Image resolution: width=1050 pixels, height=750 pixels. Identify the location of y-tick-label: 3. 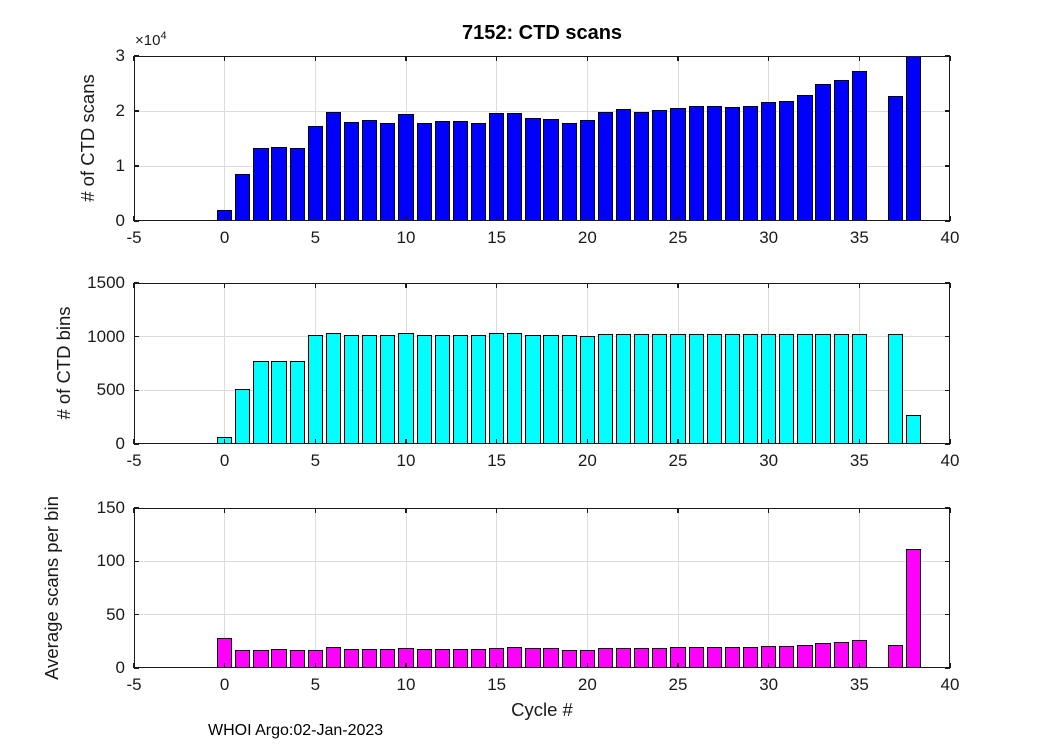
(120, 55).